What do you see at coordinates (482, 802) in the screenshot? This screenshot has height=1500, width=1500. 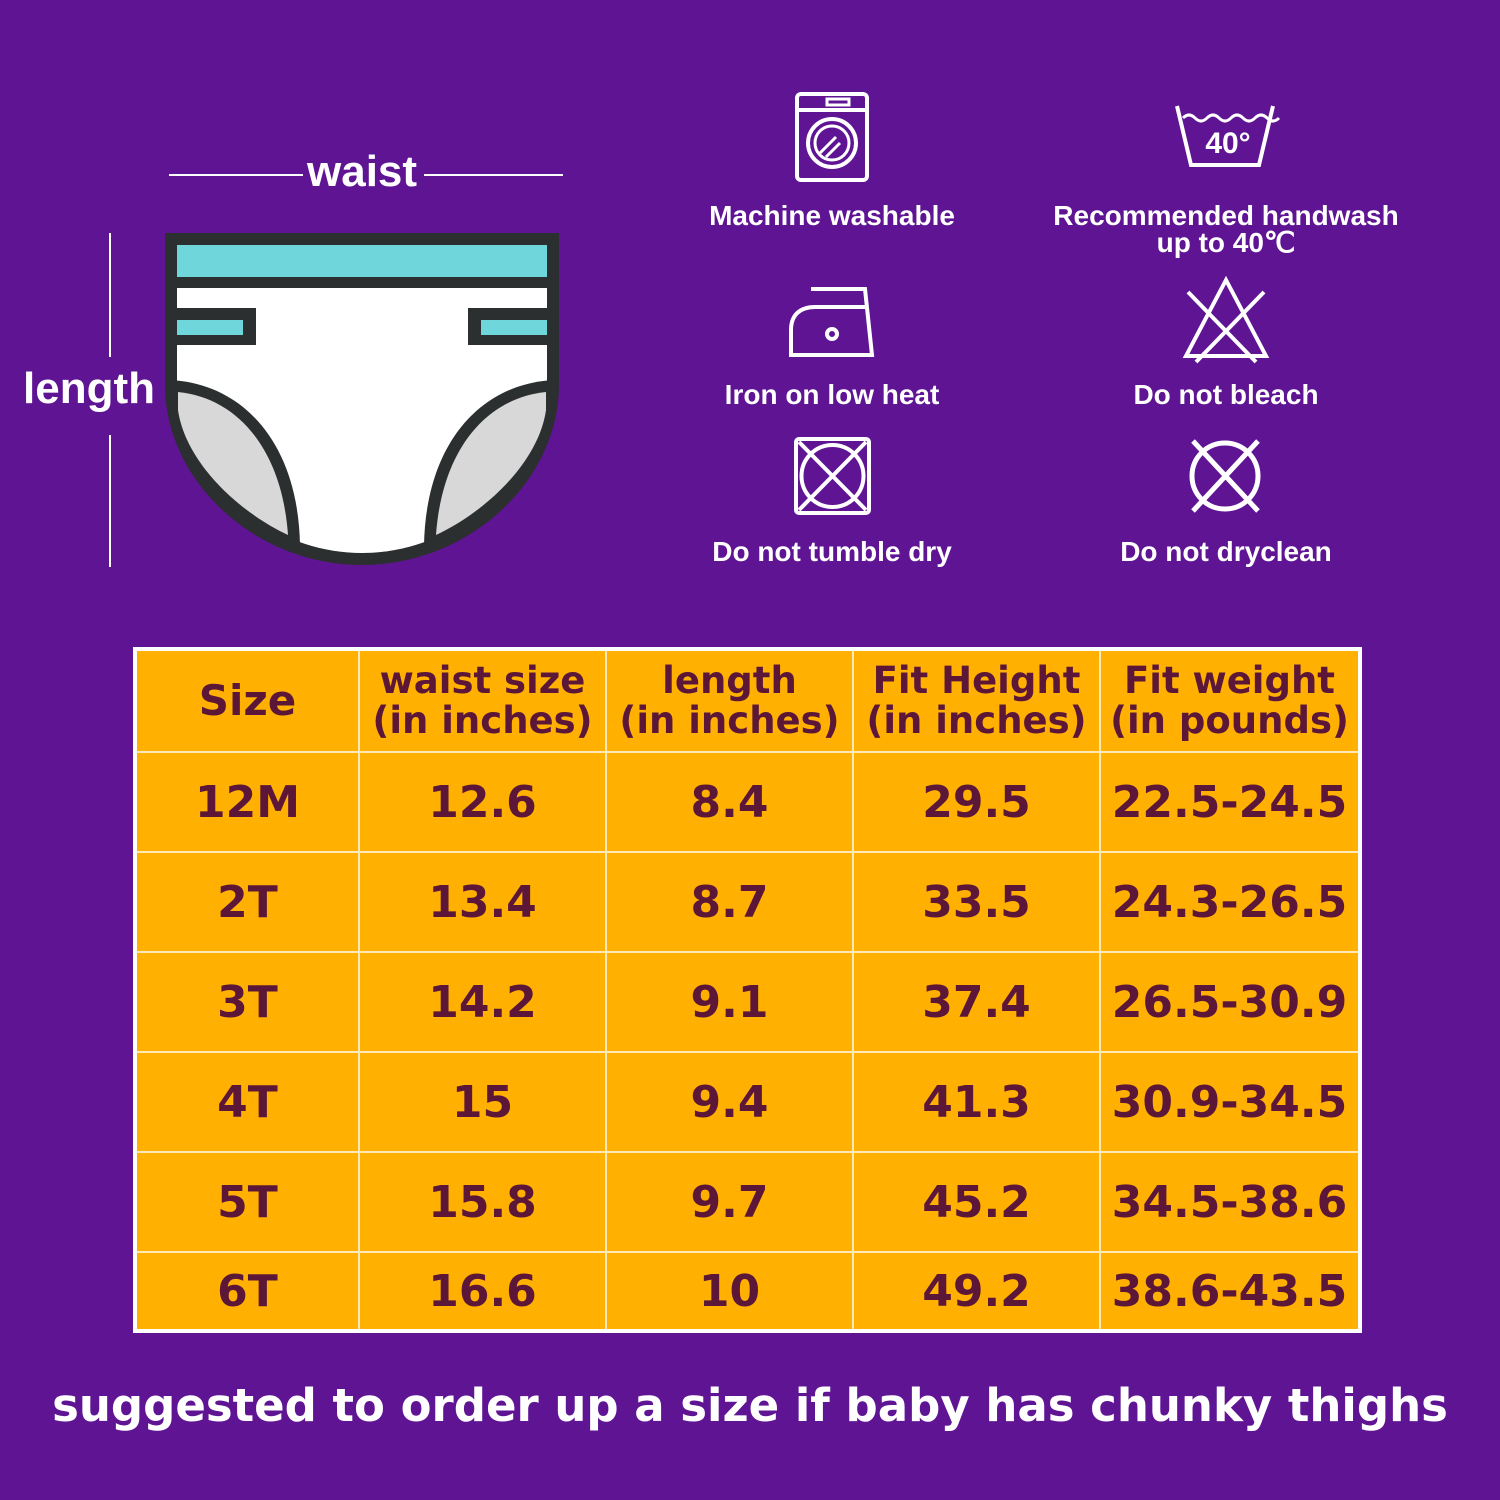 I see `table-cell: 12.6` at bounding box center [482, 802].